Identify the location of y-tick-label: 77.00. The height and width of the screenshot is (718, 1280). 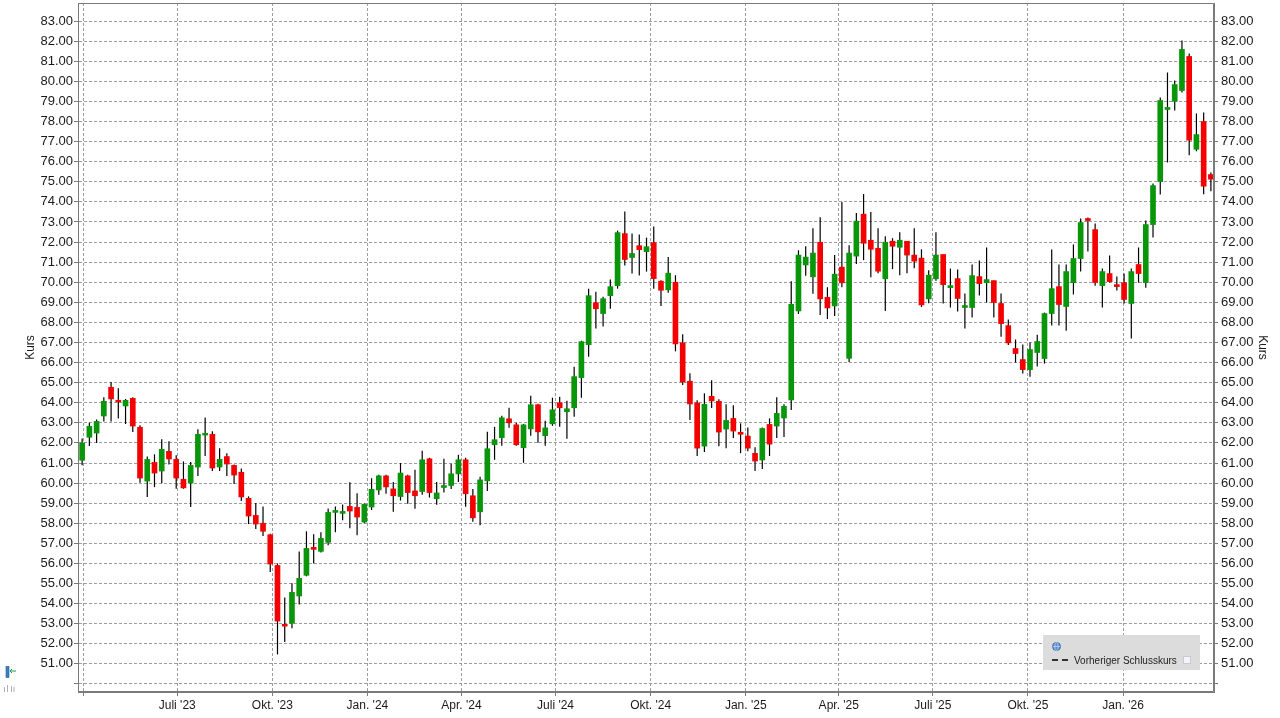
(56, 141).